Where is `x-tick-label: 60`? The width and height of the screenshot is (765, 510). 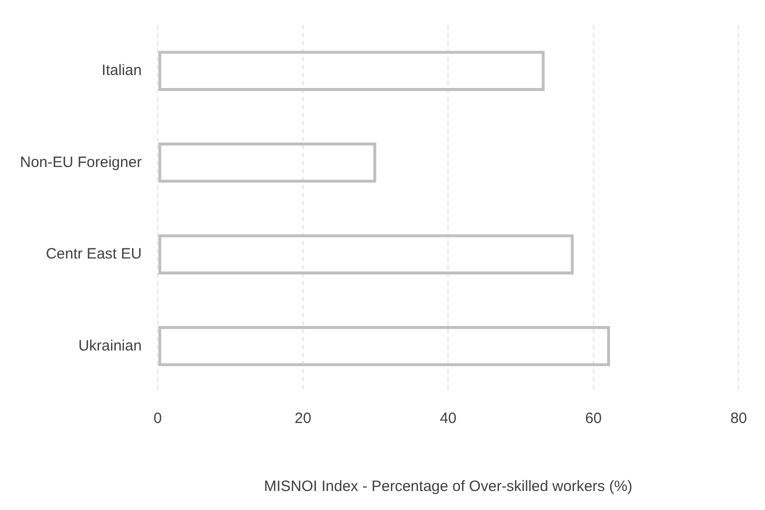
x-tick-label: 60 is located at coordinates (593, 419).